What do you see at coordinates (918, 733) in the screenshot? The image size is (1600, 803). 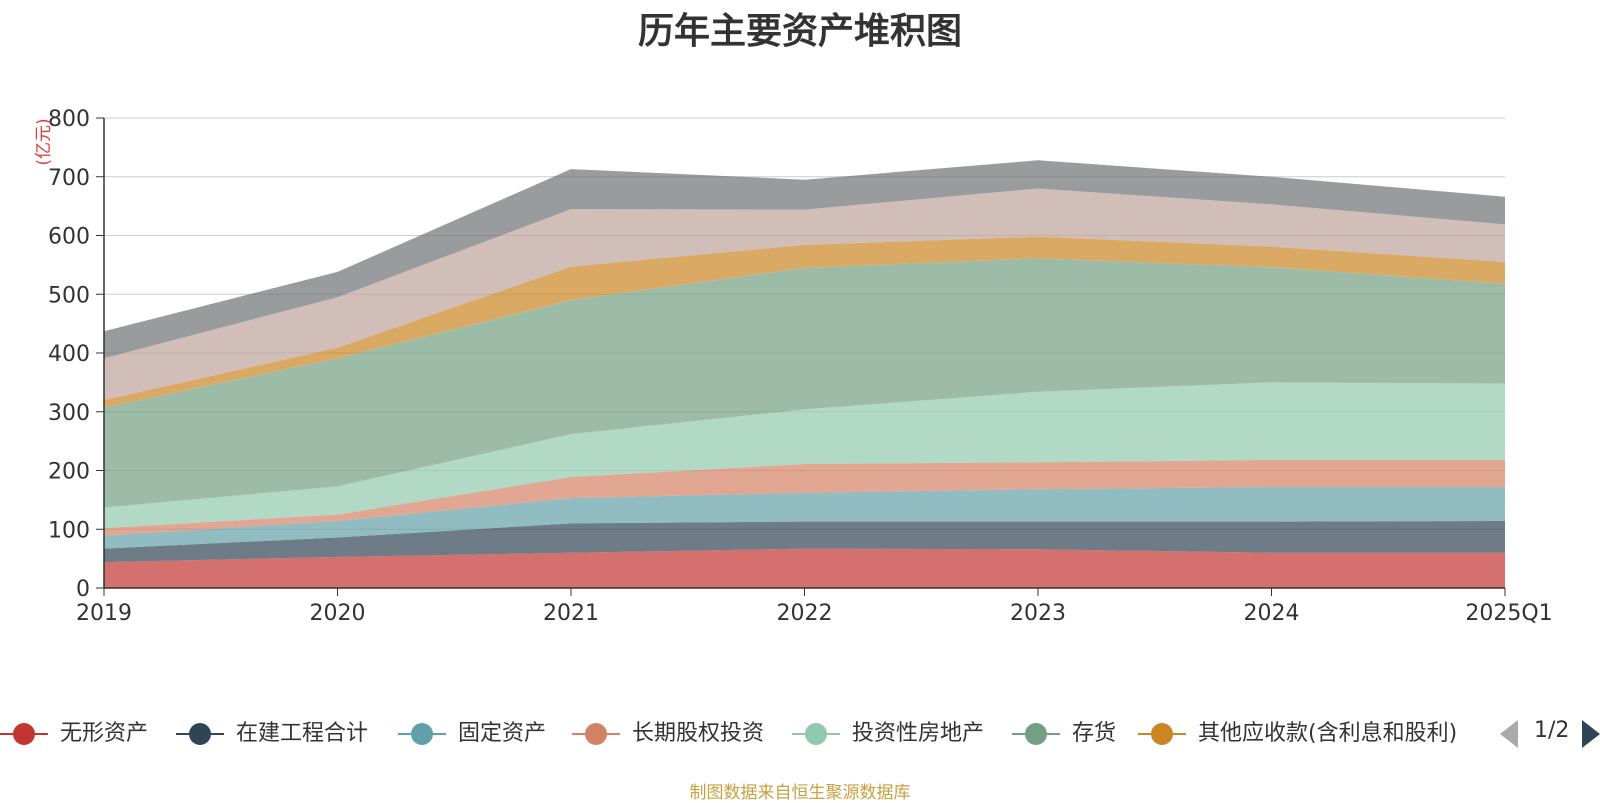 I see `legend-label: 投资性房地产` at bounding box center [918, 733].